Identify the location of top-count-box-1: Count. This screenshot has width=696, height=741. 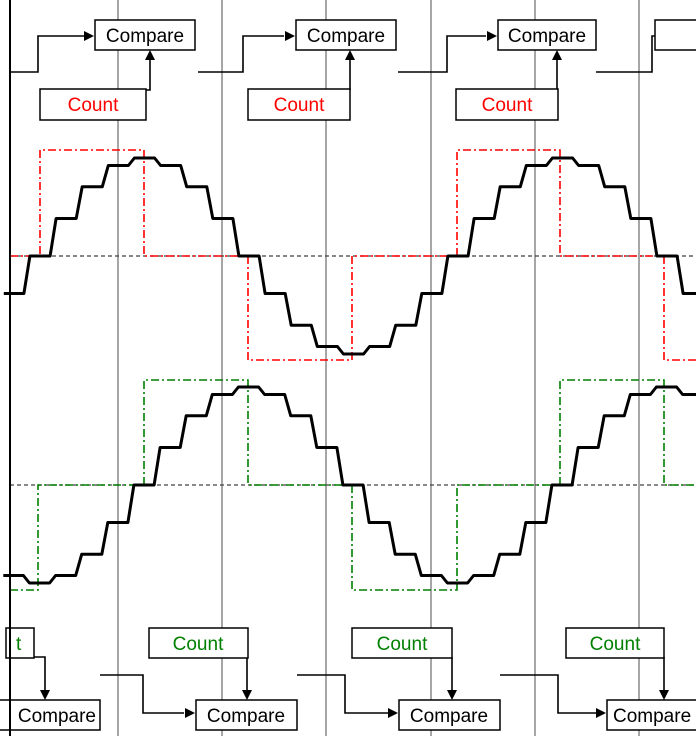
(93, 104).